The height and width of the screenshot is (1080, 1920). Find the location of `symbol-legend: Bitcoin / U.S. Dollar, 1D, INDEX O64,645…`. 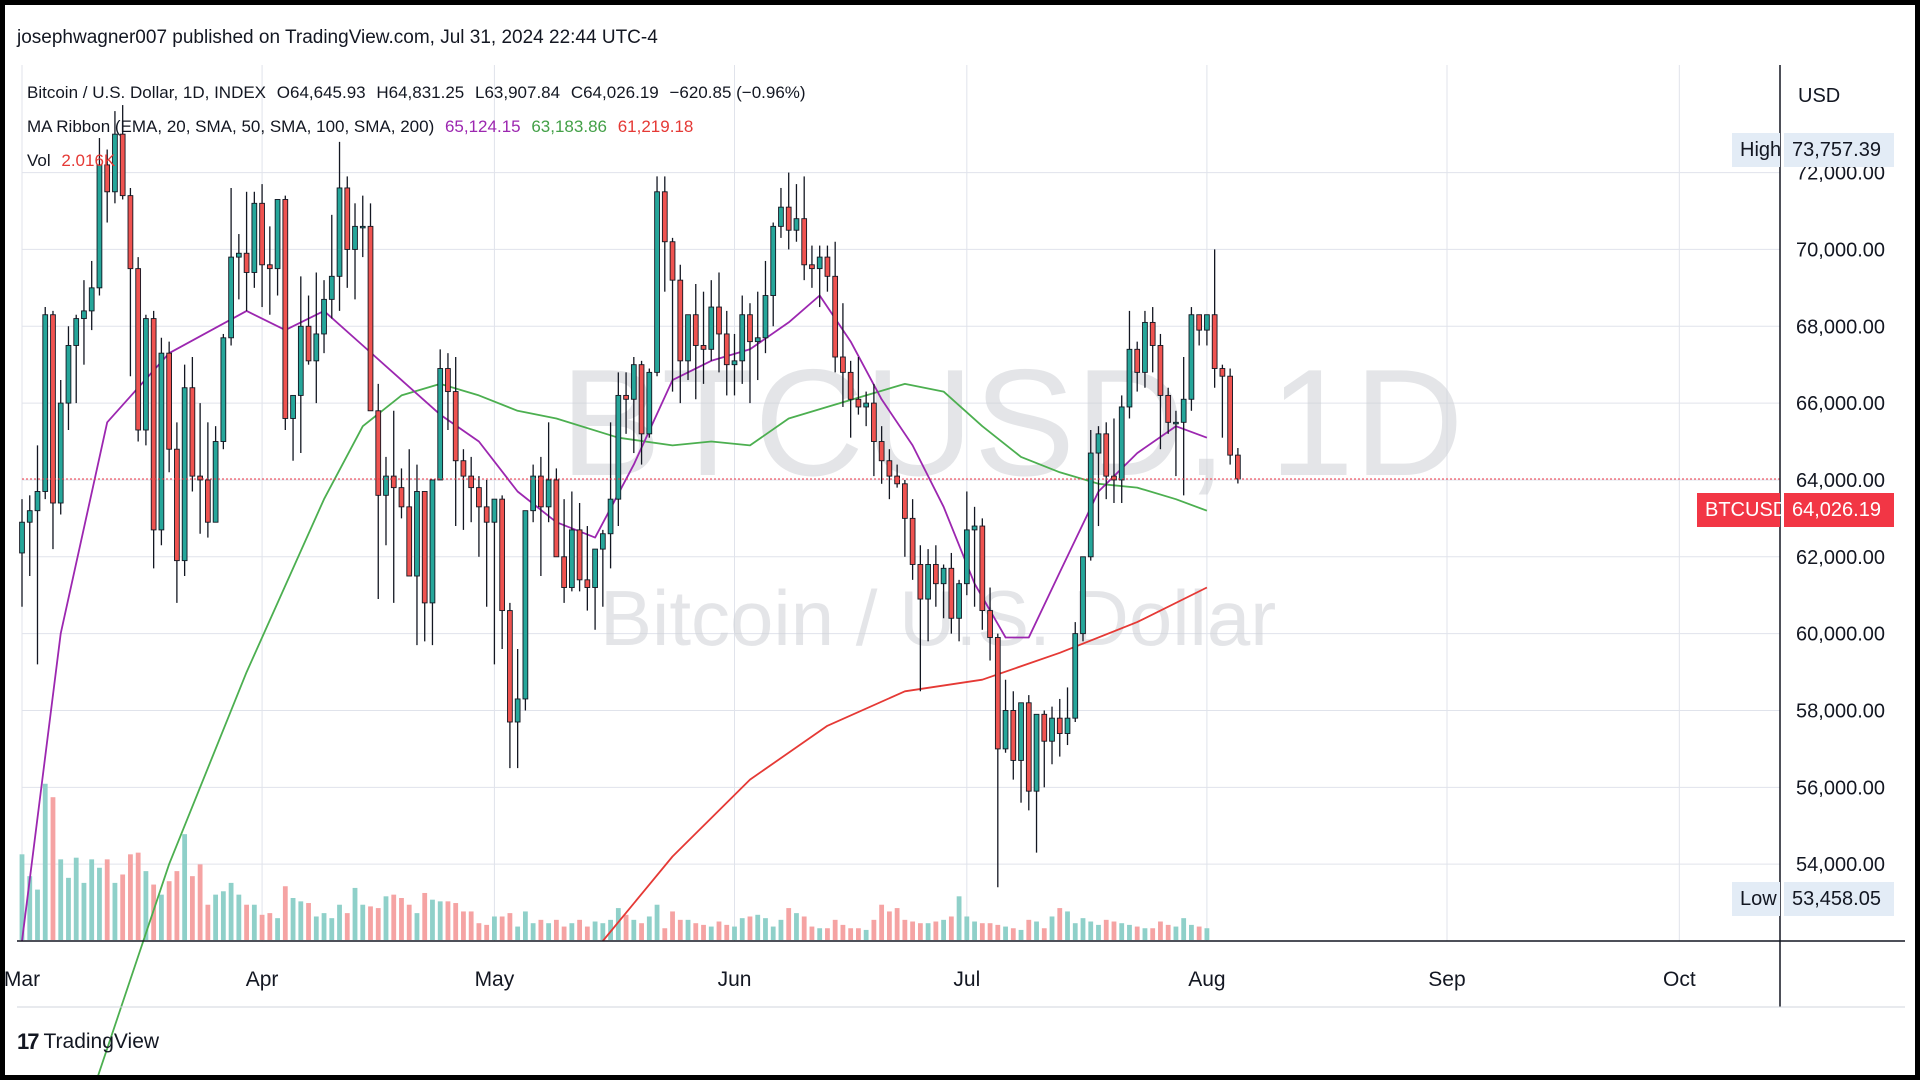

symbol-legend: Bitcoin / U.S. Dollar, 1D, INDEX O64,645… is located at coordinates (419, 93).